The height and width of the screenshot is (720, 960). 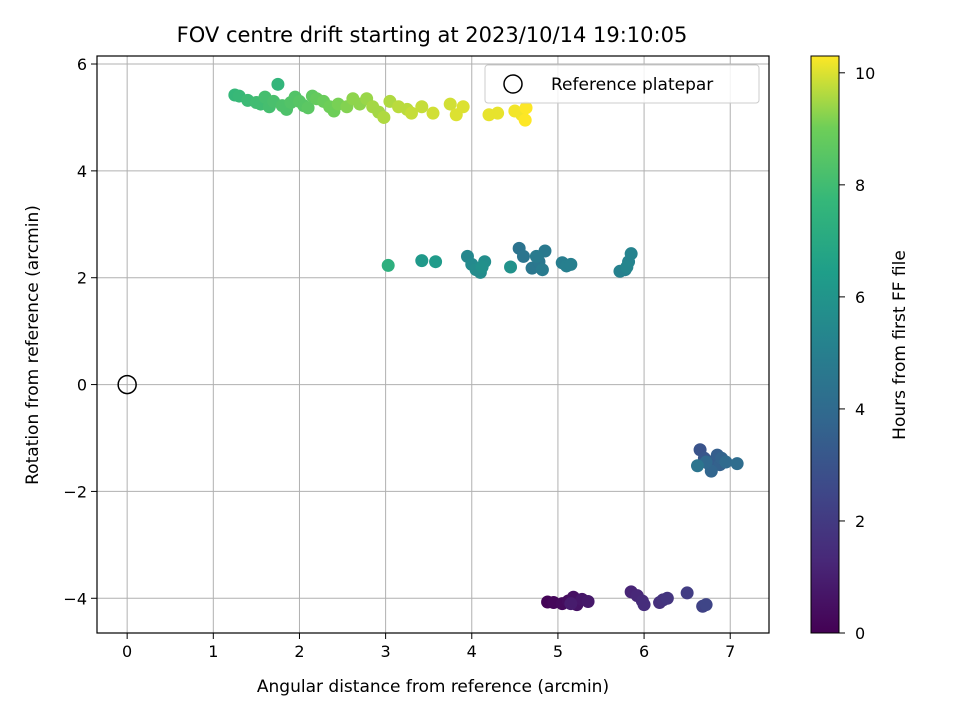 What do you see at coordinates (80, 331) in the screenshot?
I see `y-axis-ticks: −4 −2 0 2 4 6` at bounding box center [80, 331].